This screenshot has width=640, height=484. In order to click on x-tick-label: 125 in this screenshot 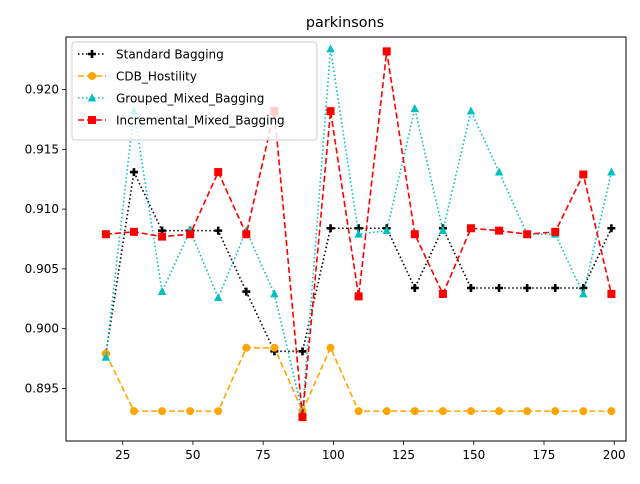, I will do `click(403, 455)`.